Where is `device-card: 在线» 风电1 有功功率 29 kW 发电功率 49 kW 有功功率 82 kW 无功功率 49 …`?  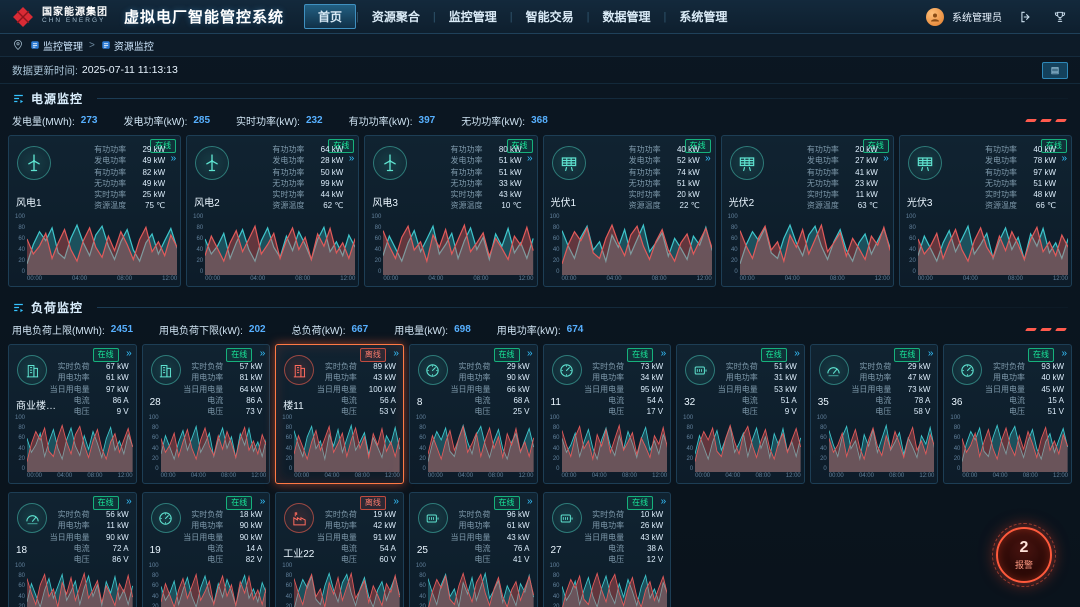 device-card: 在线» 风电1 有功功率 29 kW 发电功率 49 kW 有功功率 82 kW 无功功率 49 … is located at coordinates (95, 211).